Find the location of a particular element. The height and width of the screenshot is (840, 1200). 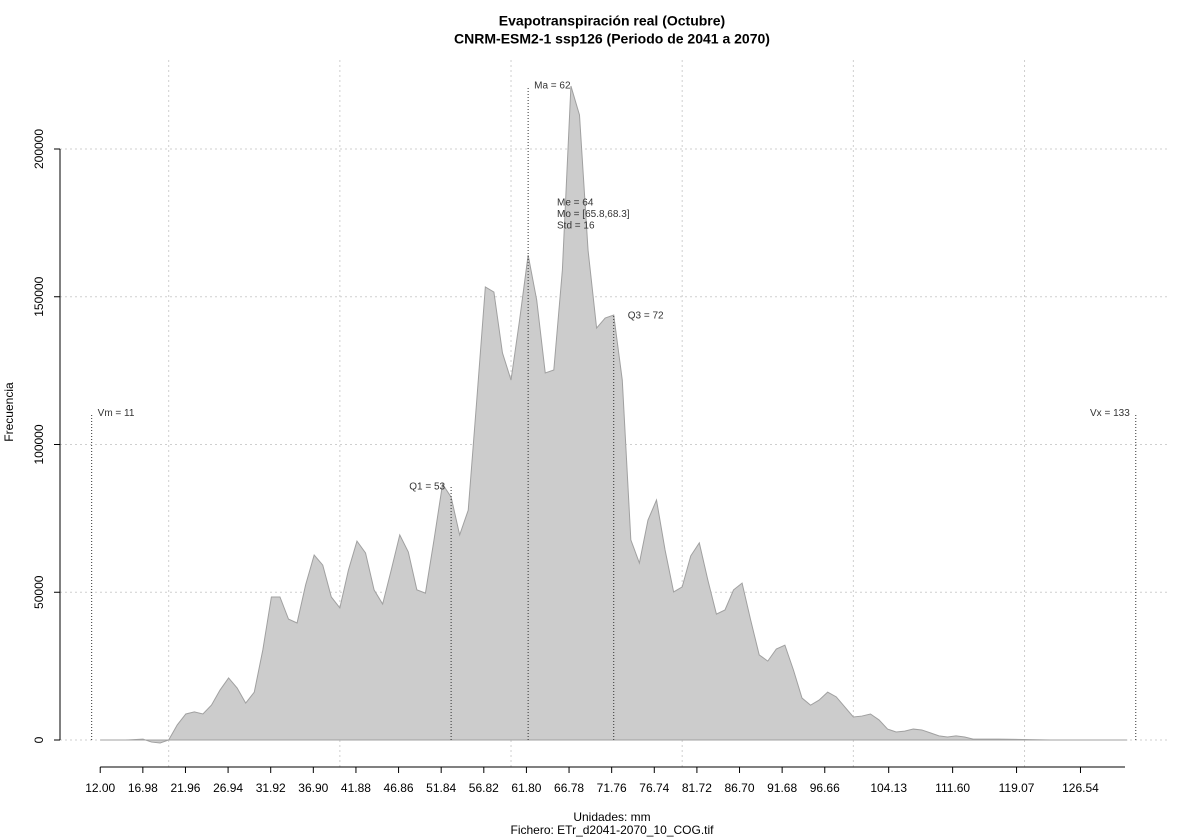

x-tick-label: 86.70 is located at coordinates (740, 788).